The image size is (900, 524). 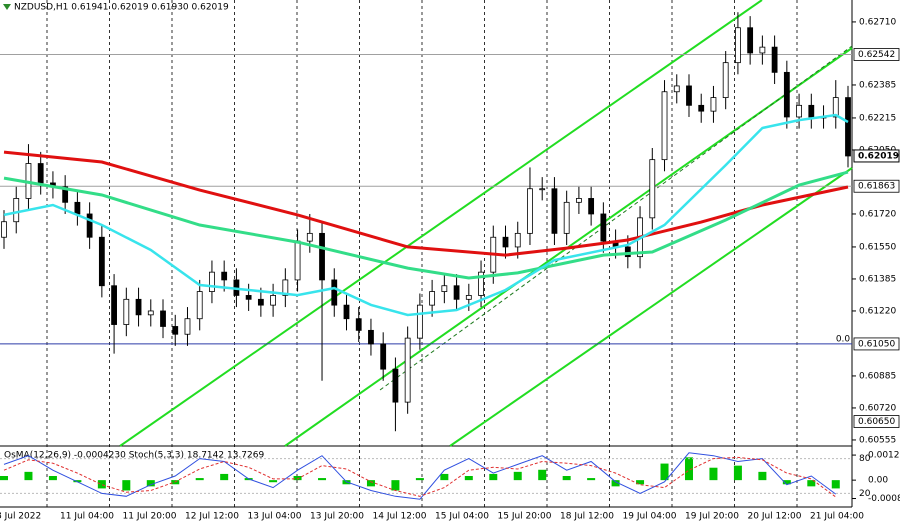 I want to click on x-tick-label: 15 Jul 04:00, so click(x=462, y=517).